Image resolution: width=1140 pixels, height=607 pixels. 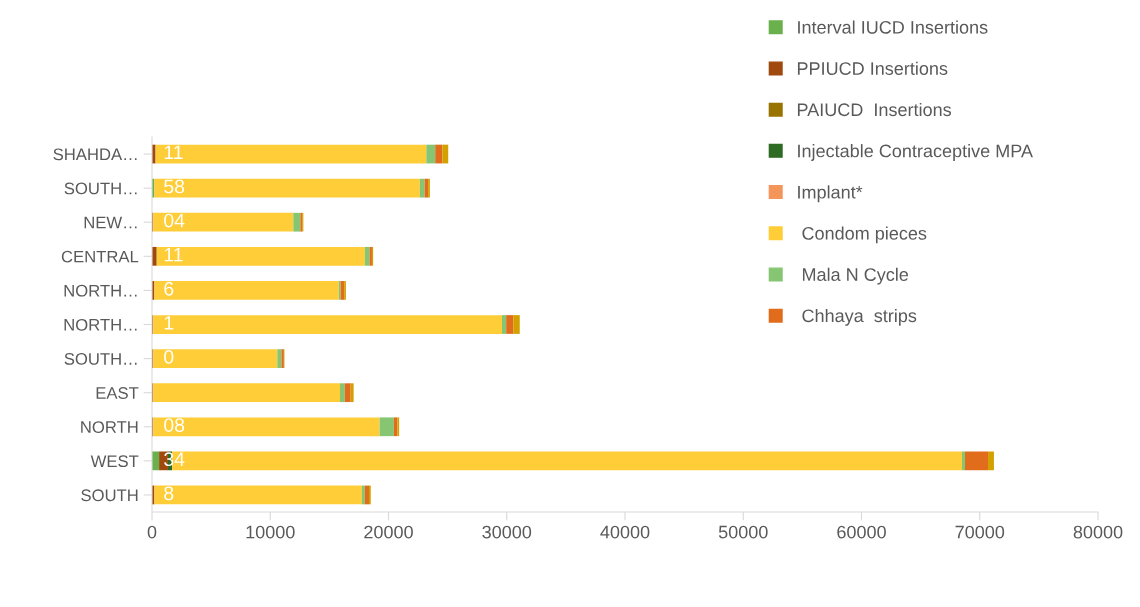 What do you see at coordinates (1098, 532) in the screenshot?
I see `x-tick-label: 80000` at bounding box center [1098, 532].